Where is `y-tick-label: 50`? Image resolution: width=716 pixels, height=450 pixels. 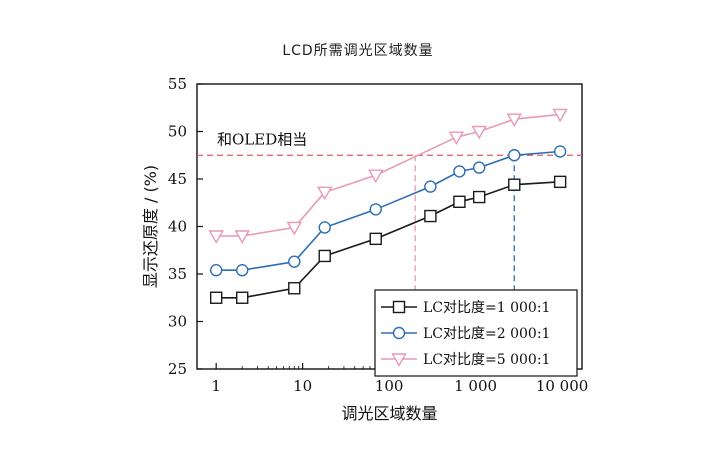
y-tick-label: 50 is located at coordinates (177, 132).